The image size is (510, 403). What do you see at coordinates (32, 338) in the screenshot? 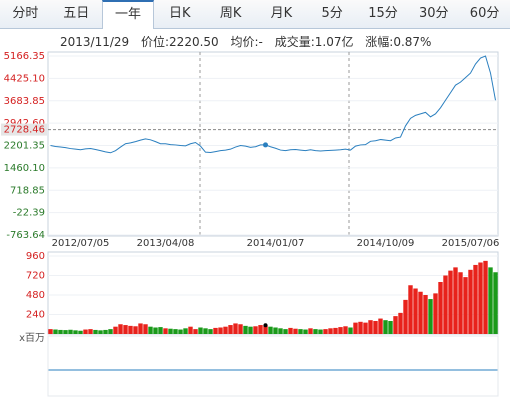
I see `volume-unit: x百万` at bounding box center [32, 338].